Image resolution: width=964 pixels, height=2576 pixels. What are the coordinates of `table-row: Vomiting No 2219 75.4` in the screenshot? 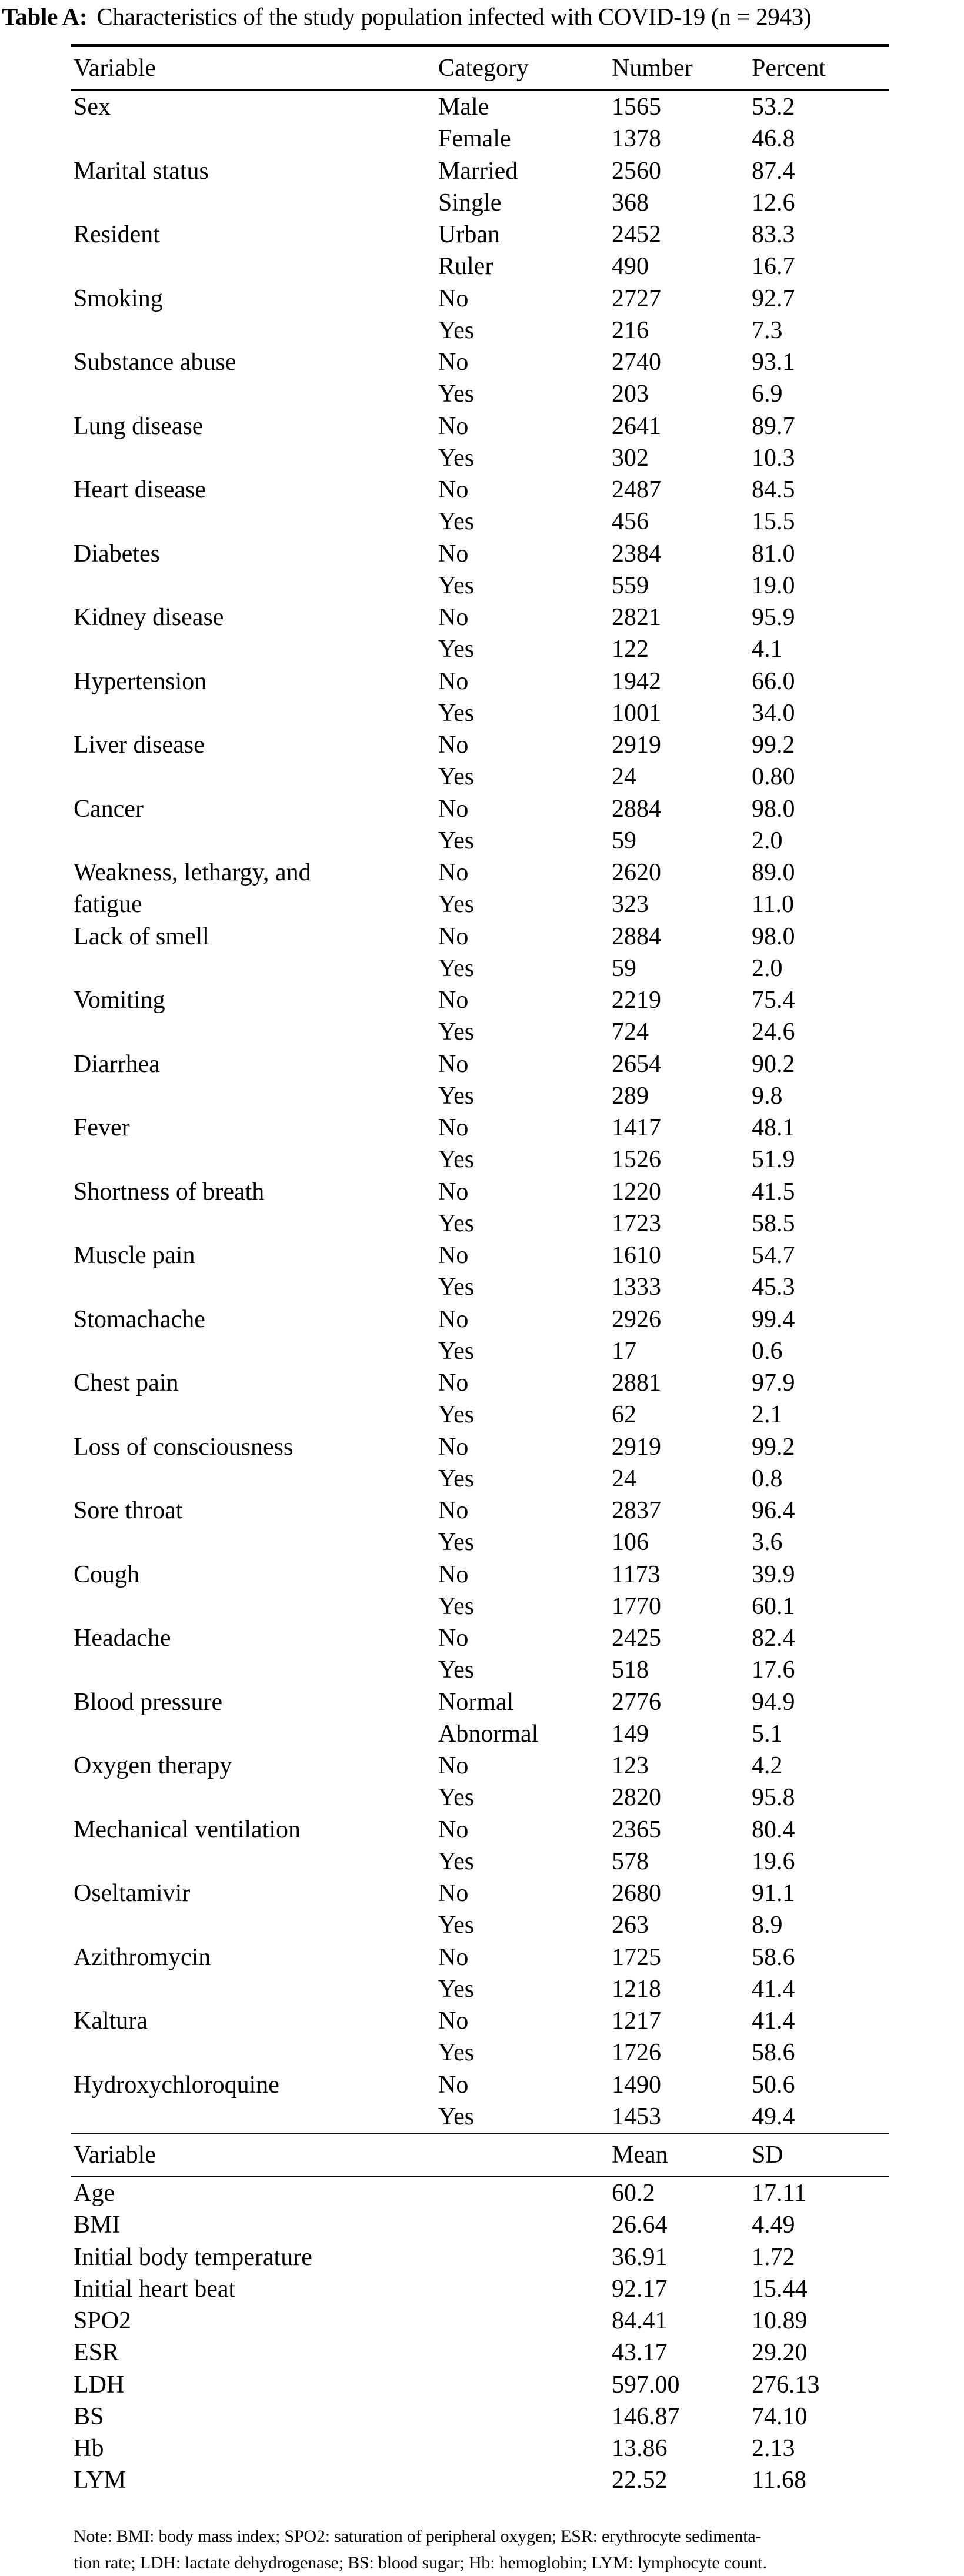 It's located at (480, 1000).